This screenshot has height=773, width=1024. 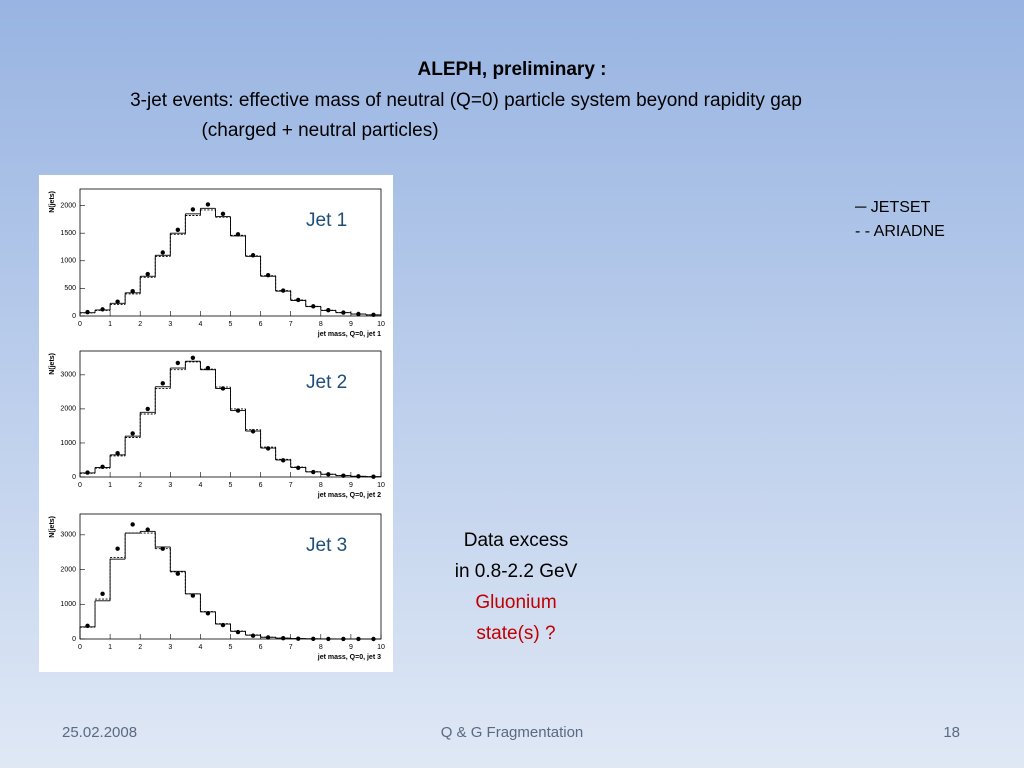 I want to click on page-number: 18, so click(x=951, y=732).